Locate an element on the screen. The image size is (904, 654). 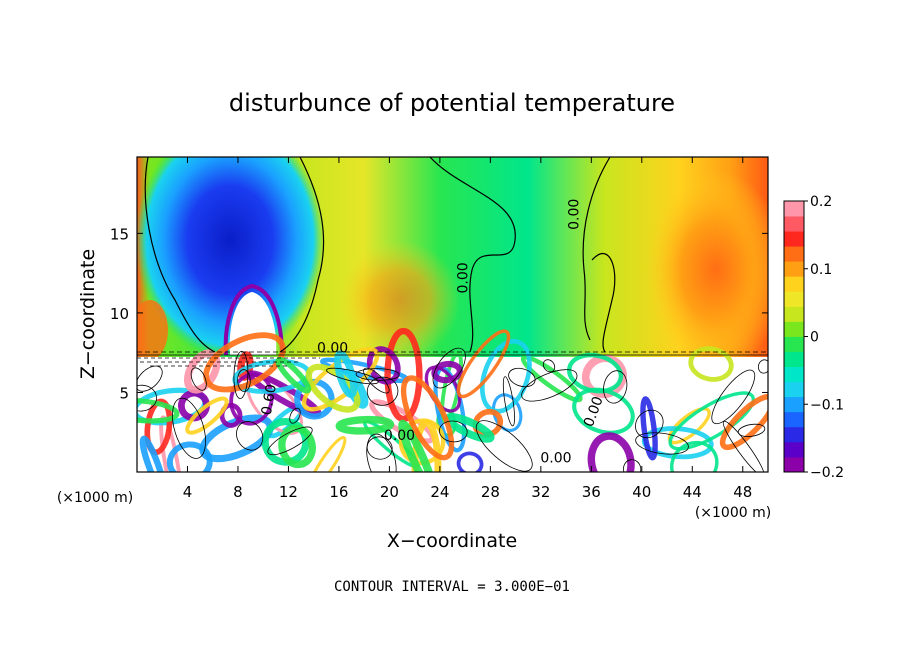
x-unit-left: (×1000 m) is located at coordinates (95, 498).